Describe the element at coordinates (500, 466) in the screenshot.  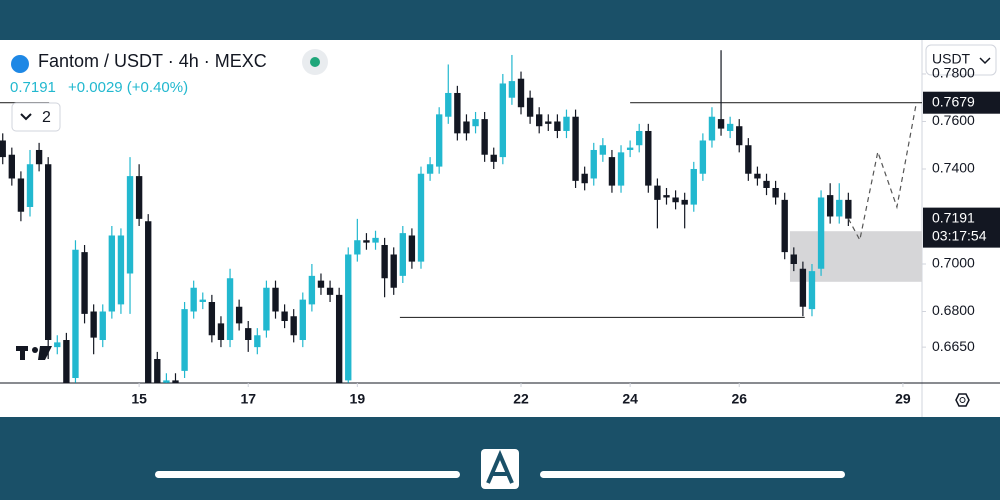
I see `logo-mark` at that location.